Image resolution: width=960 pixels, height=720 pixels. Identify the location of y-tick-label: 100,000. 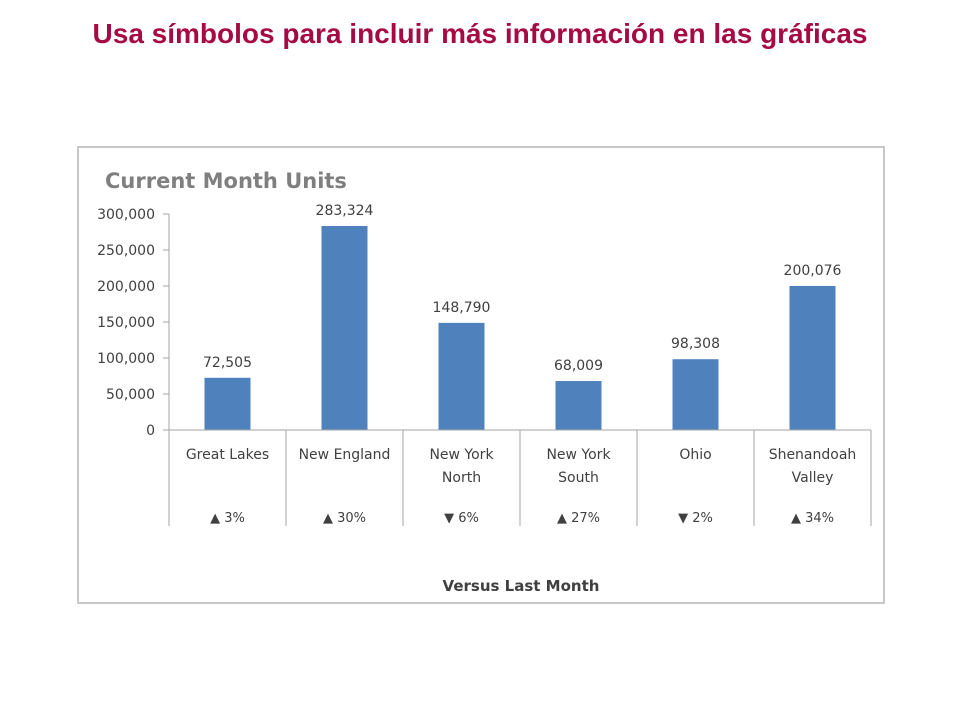
(126, 359).